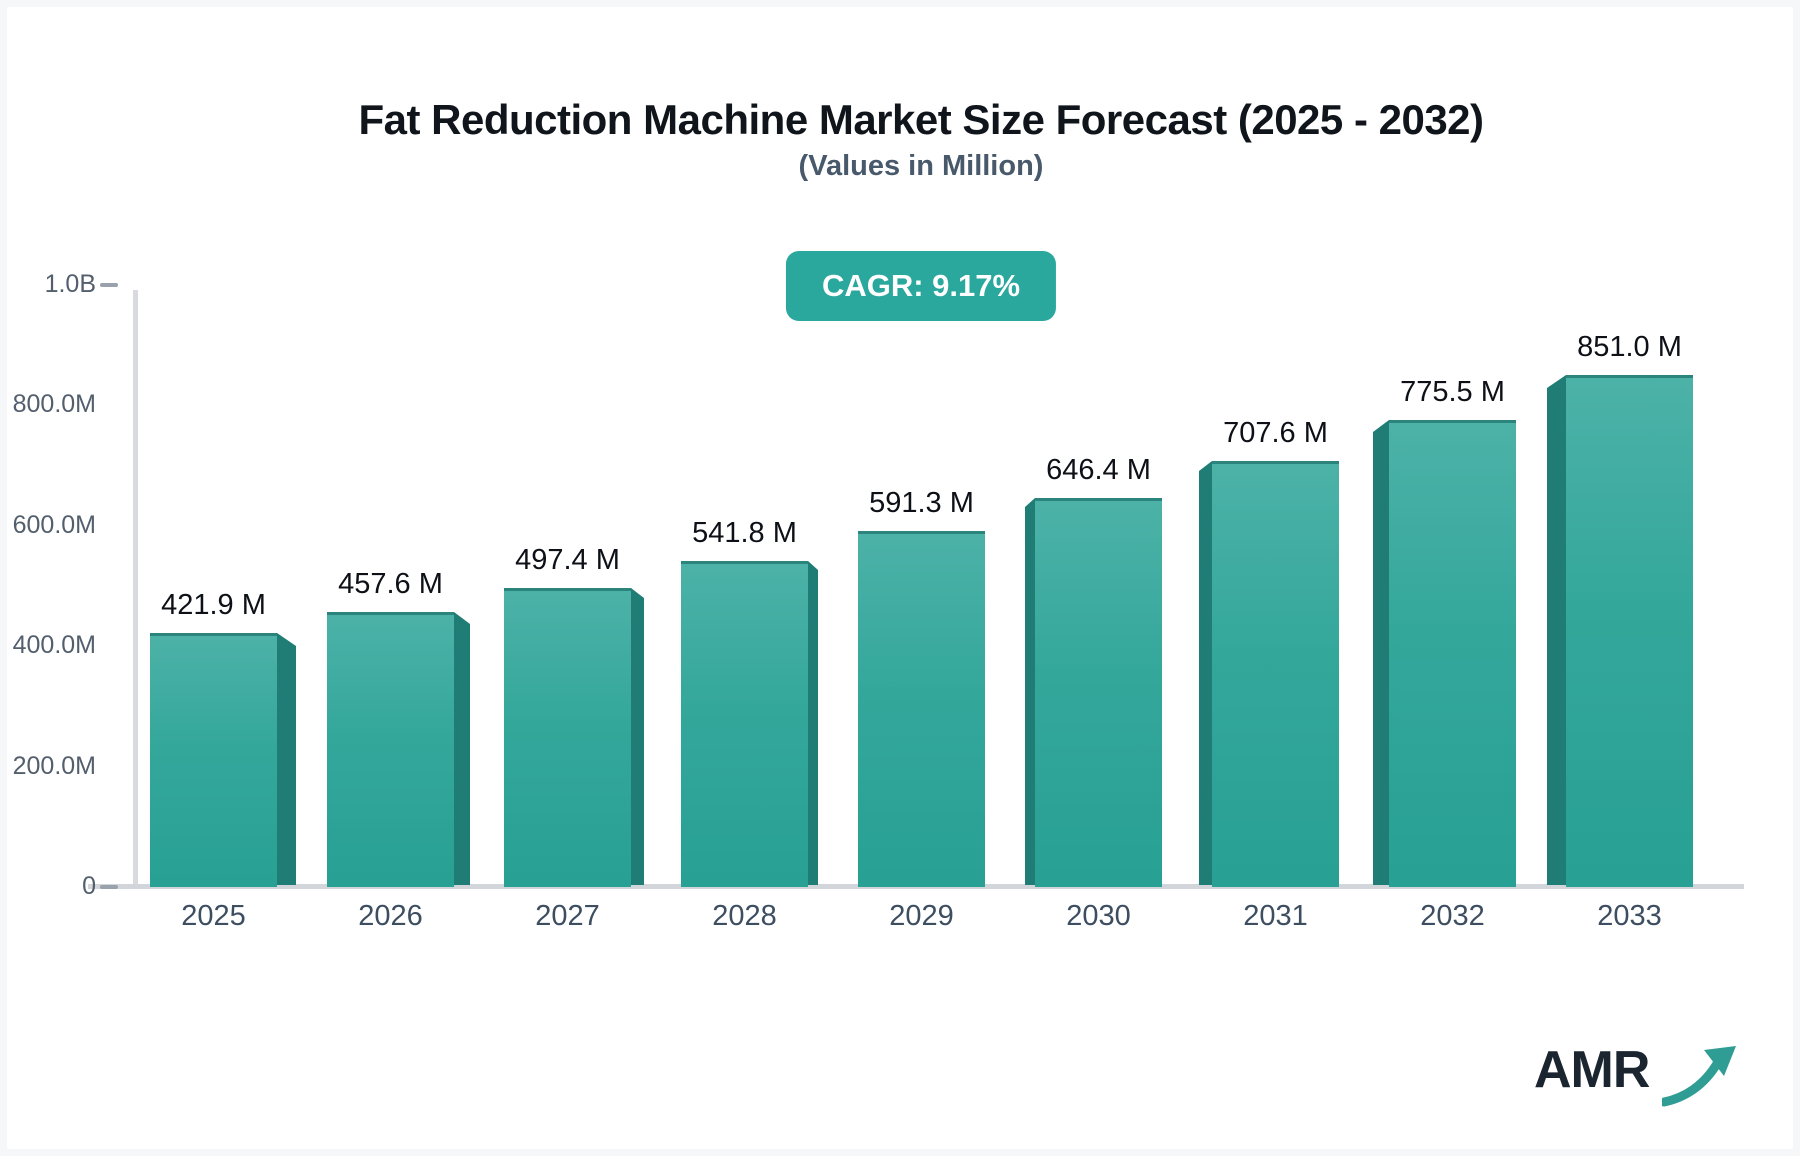 The width and height of the screenshot is (1800, 1156). What do you see at coordinates (1098, 470) in the screenshot?
I see `bar-value-label-2030: 646.4 M` at bounding box center [1098, 470].